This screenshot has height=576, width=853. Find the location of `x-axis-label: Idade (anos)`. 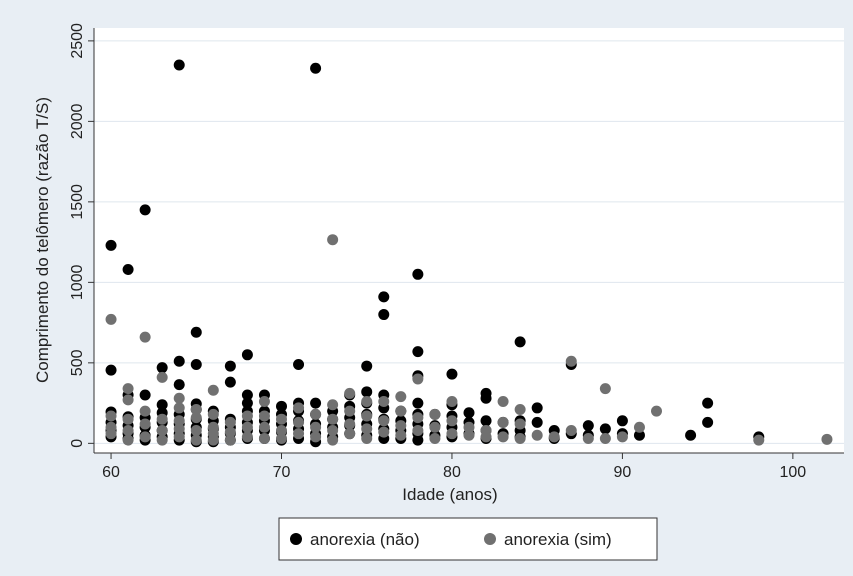

x-axis-label: Idade (anos) is located at coordinates (449, 494).